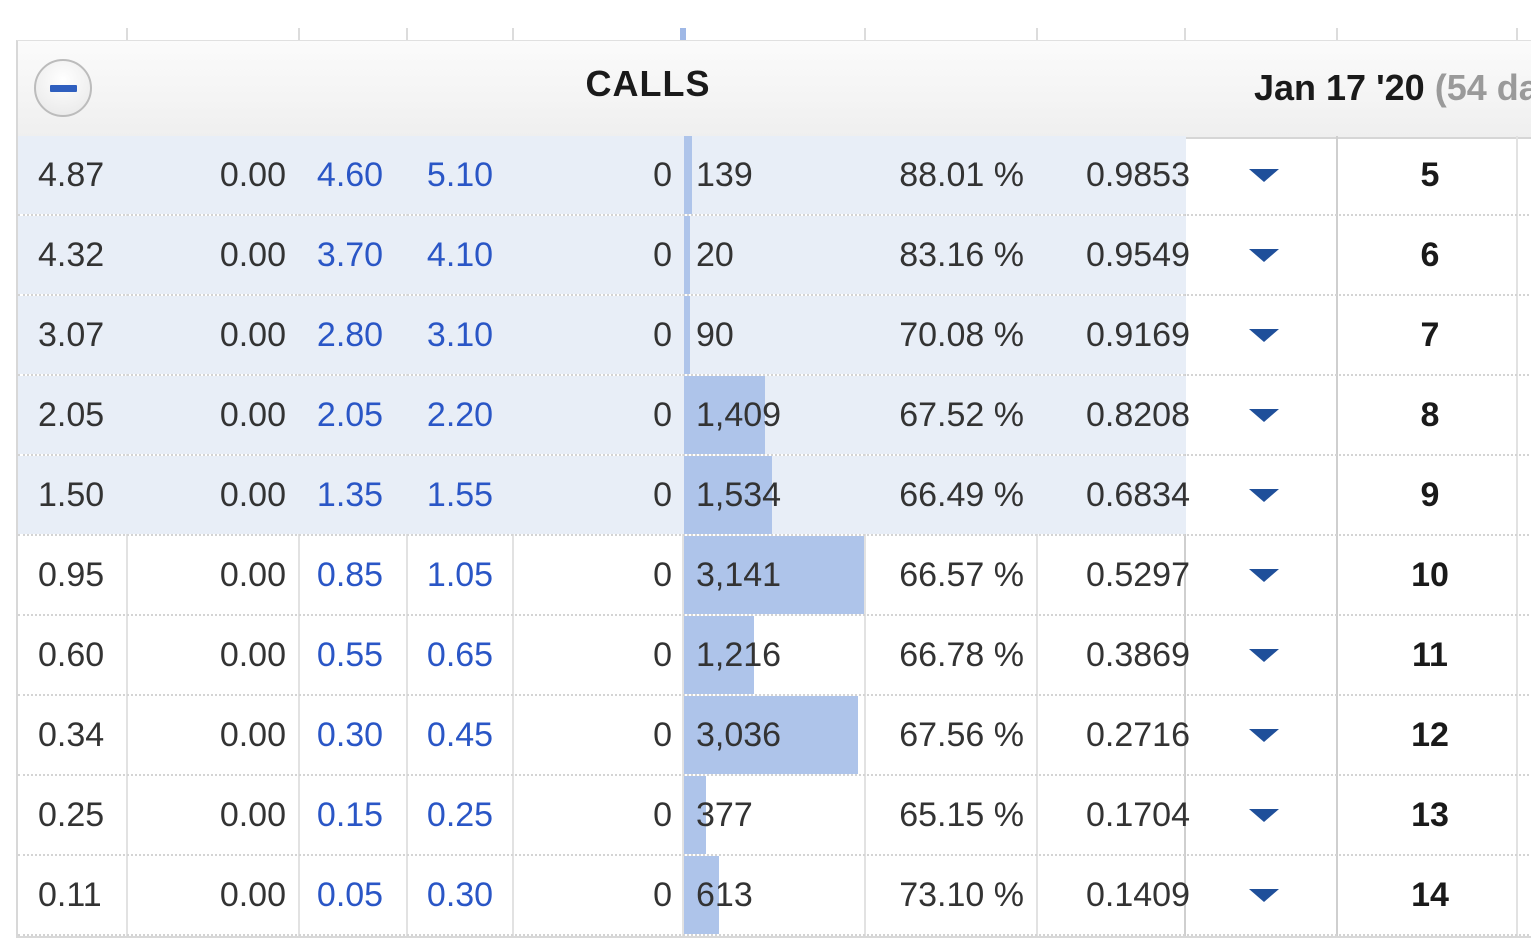 This screenshot has height=950, width=1531. What do you see at coordinates (350, 735) in the screenshot?
I see `bid-cell: 0.30` at bounding box center [350, 735].